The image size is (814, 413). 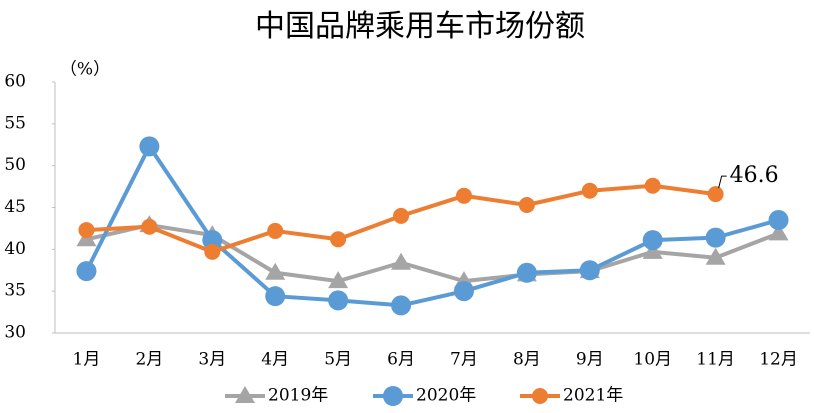 I want to click on y-axis-label: （%）, so click(x=85, y=70).